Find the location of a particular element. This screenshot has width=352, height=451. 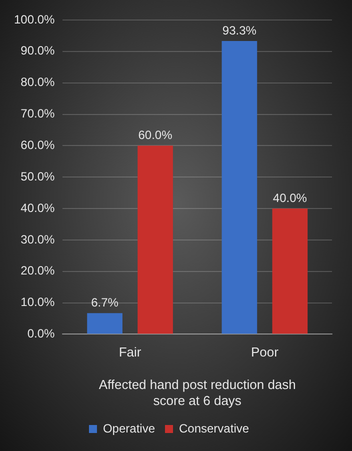

legend-label: Operative is located at coordinates (129, 428).